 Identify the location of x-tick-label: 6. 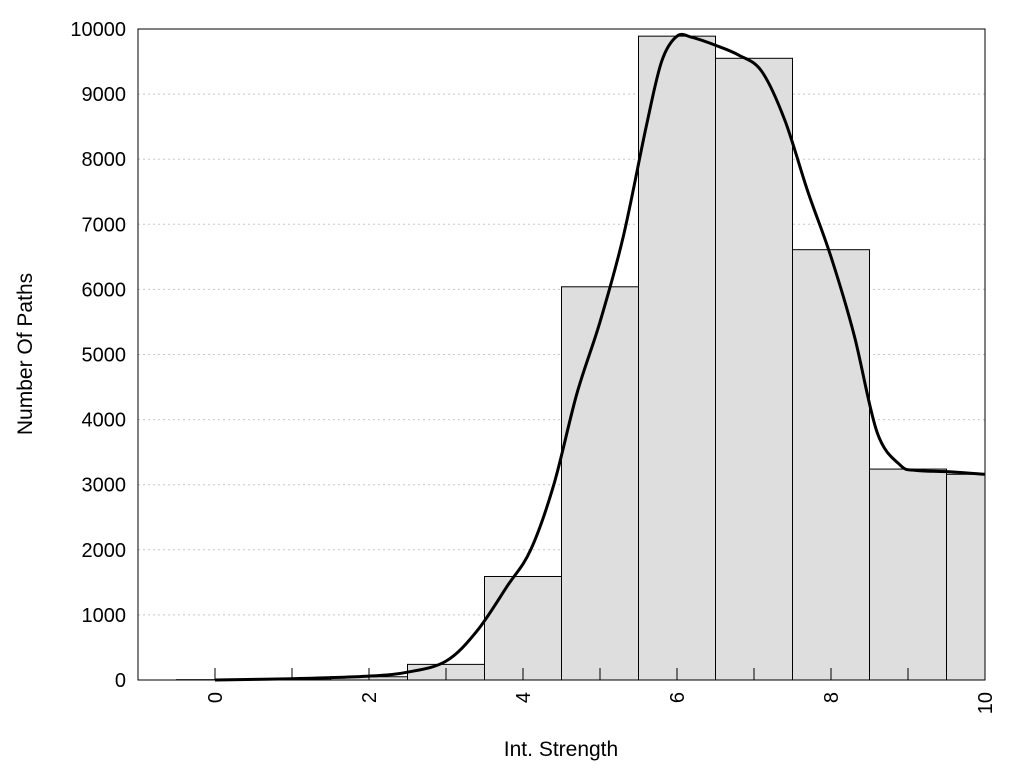
(678, 697).